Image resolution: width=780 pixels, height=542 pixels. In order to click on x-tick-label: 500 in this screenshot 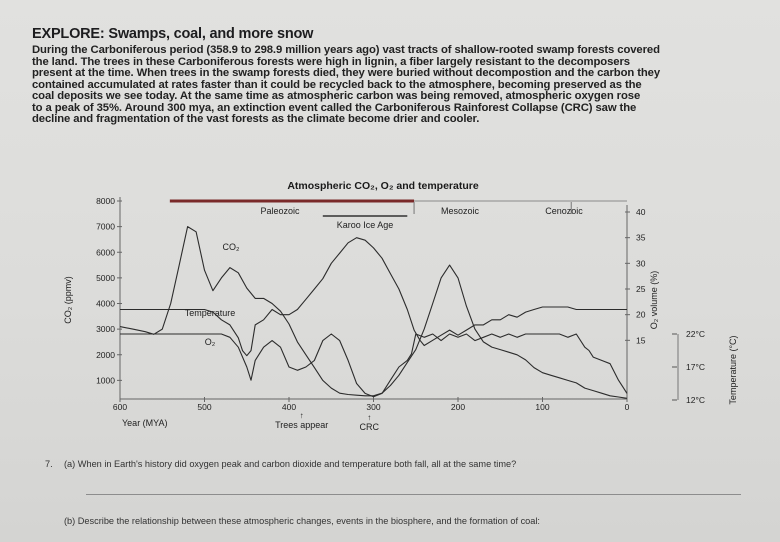, I will do `click(204, 407)`.